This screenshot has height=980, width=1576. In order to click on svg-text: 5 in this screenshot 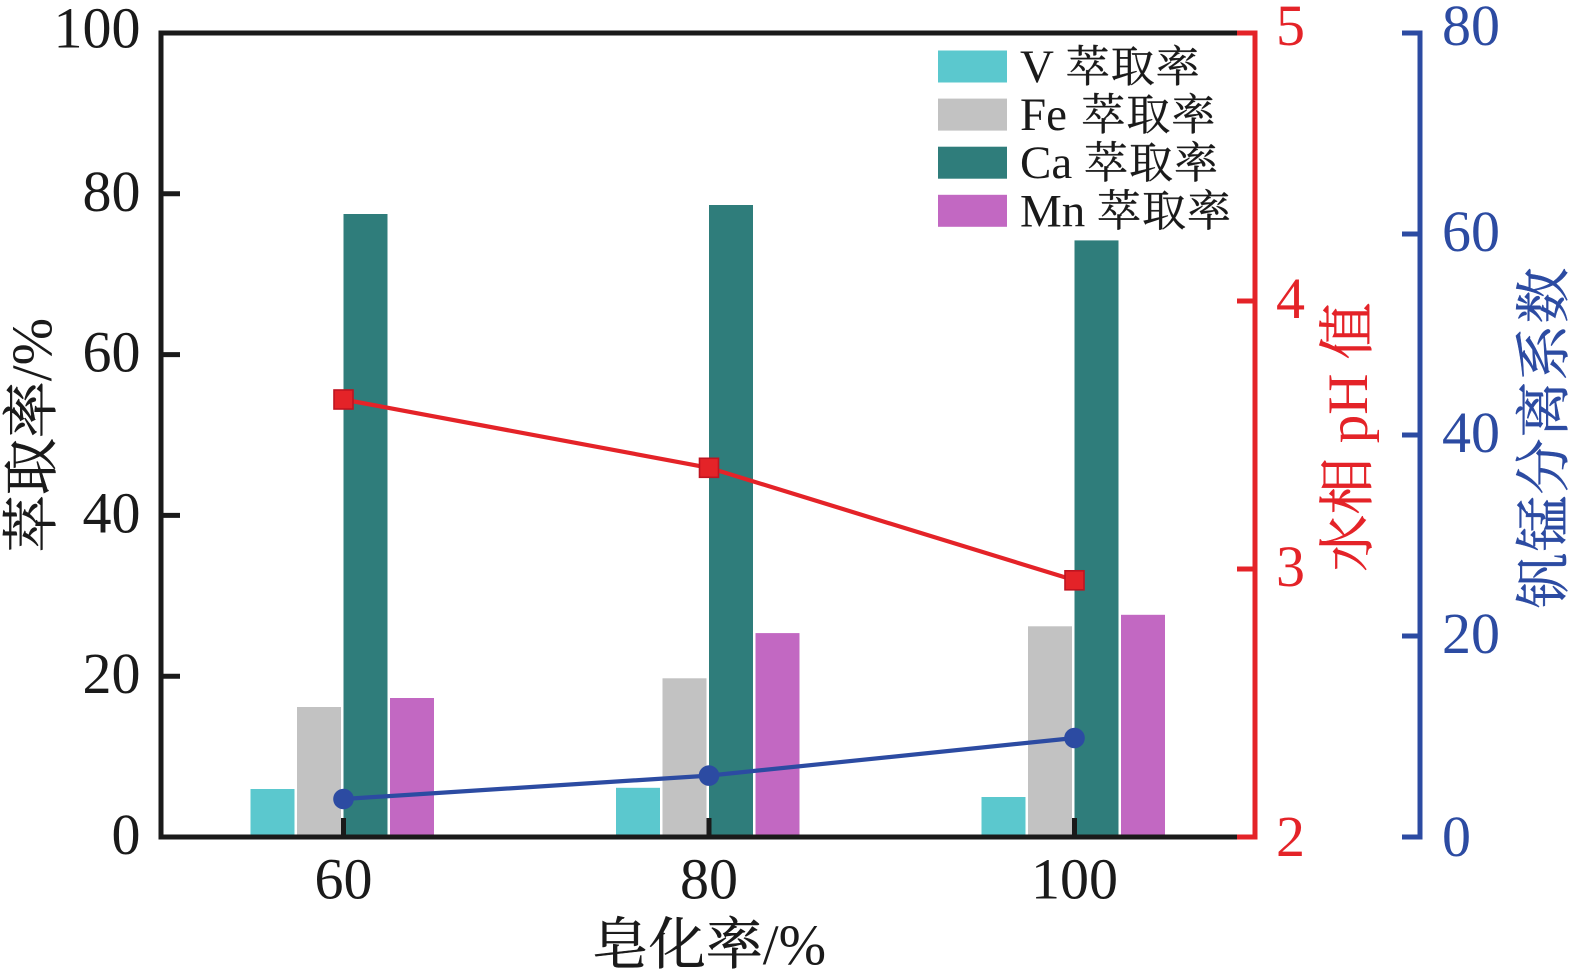, I will do `click(1290, 29)`.